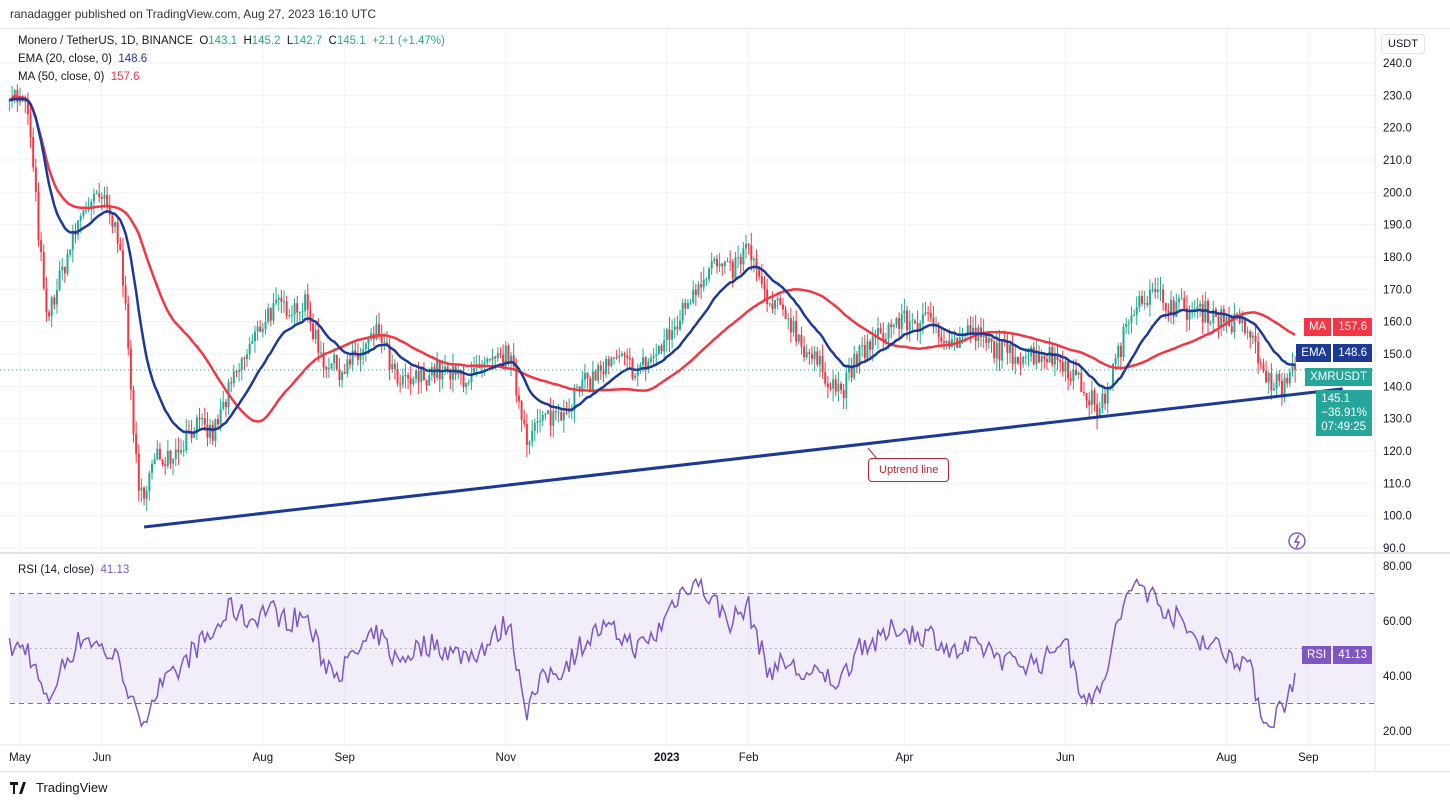 Image resolution: width=1450 pixels, height=806 pixels. I want to click on symbol-name: Monero / TetherUS, 1D, BINANCE, so click(105, 41).